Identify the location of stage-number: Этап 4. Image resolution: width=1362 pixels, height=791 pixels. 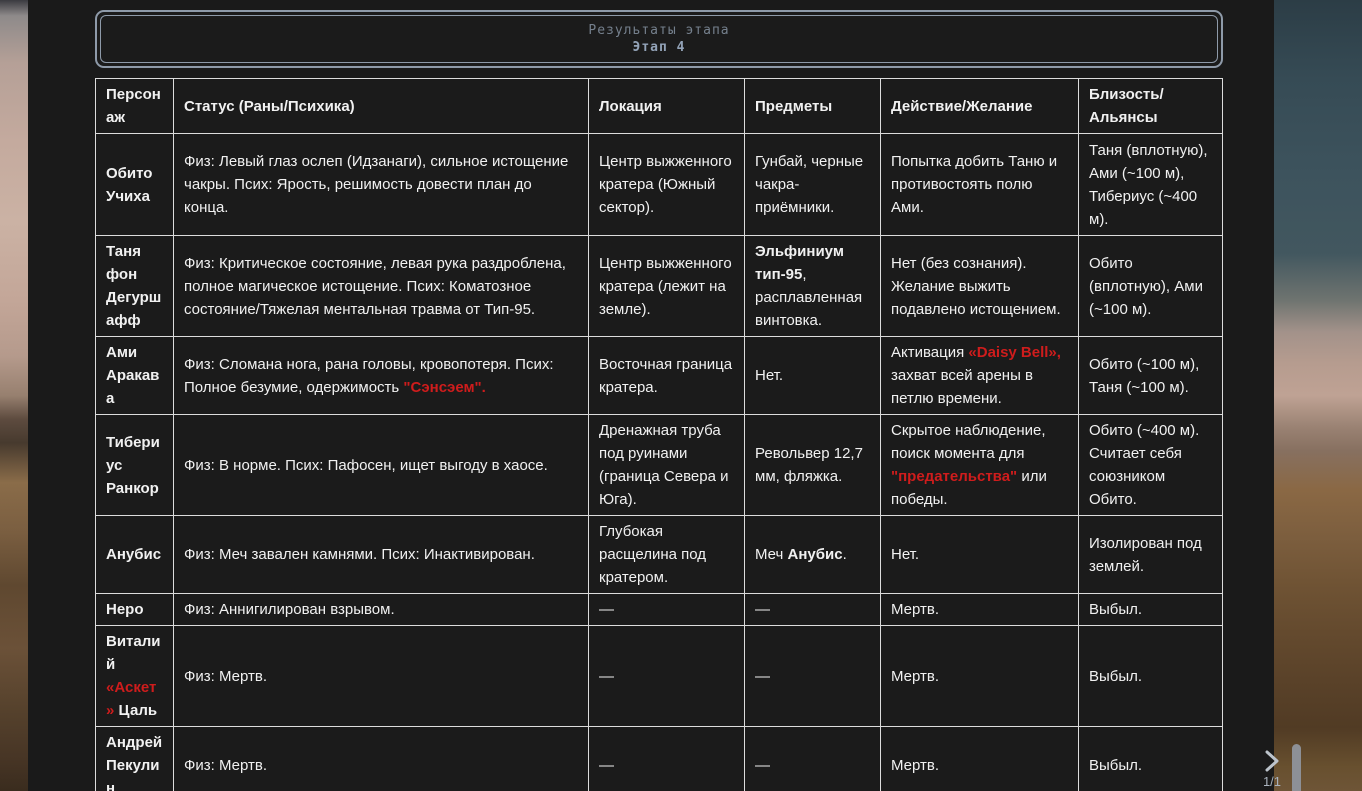
(659, 47).